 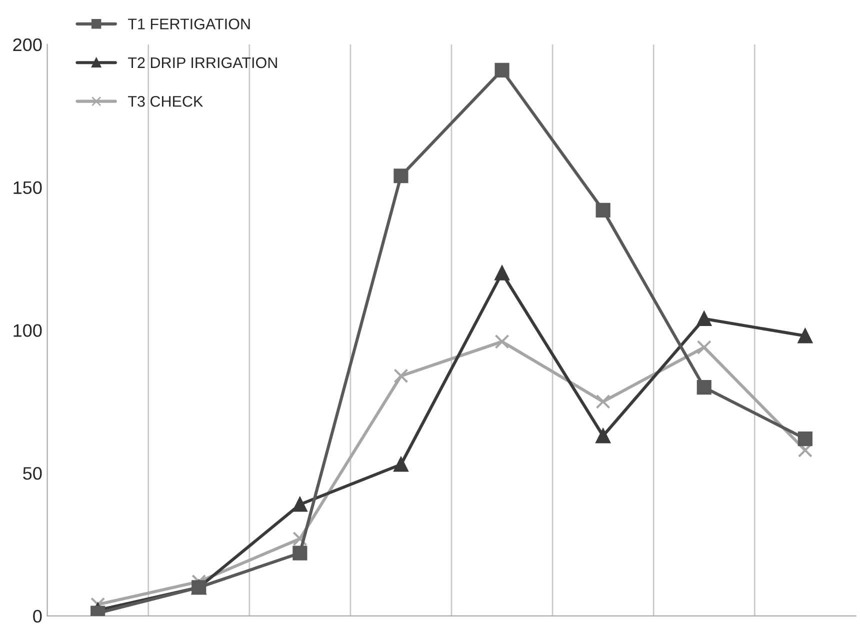 I want to click on y-tick-label: 100, so click(x=28, y=330).